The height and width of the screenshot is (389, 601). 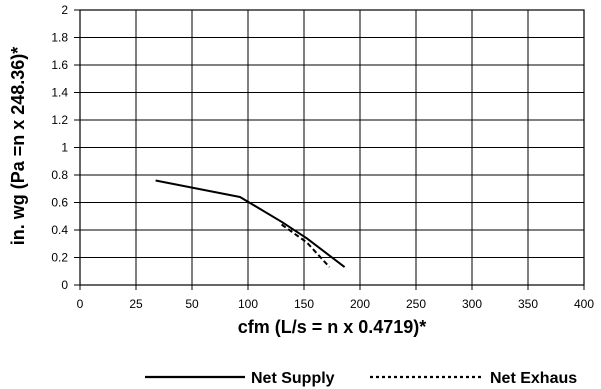 What do you see at coordinates (80, 304) in the screenshot?
I see `x-tick-label: 0` at bounding box center [80, 304].